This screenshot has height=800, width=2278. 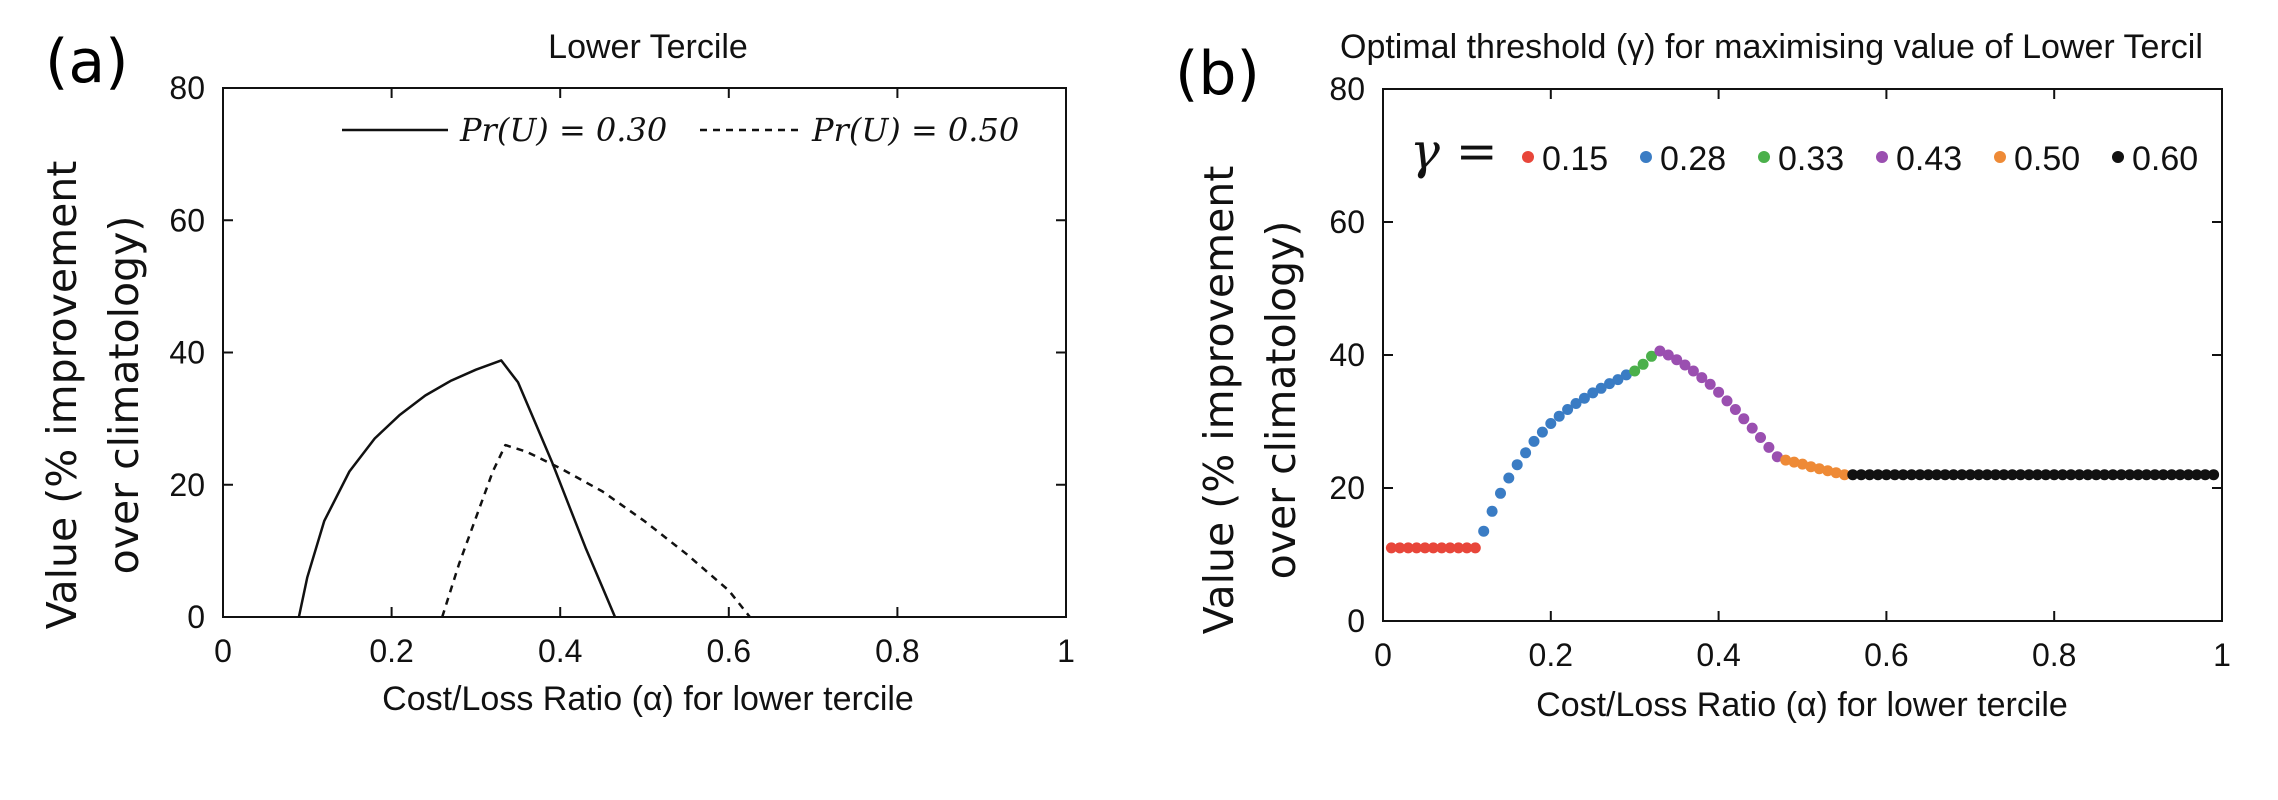 I want to click on legend-entry-solid: Pr(U) = 0.30, so click(x=563, y=130).